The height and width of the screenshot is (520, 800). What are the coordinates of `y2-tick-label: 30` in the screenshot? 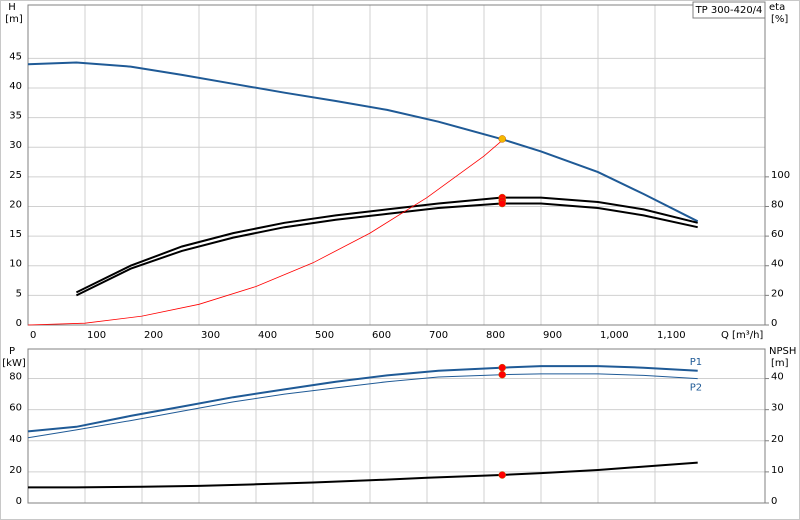 It's located at (777, 408).